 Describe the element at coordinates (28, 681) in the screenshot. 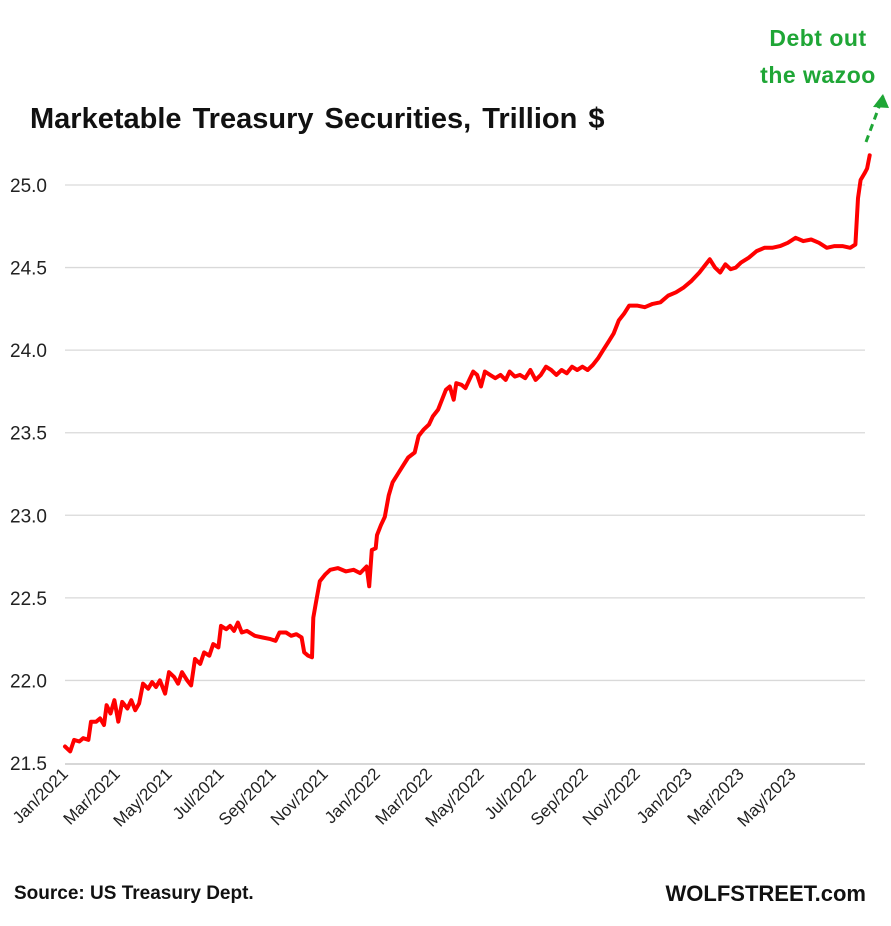

I see `y-tick-label: 22.0` at that location.